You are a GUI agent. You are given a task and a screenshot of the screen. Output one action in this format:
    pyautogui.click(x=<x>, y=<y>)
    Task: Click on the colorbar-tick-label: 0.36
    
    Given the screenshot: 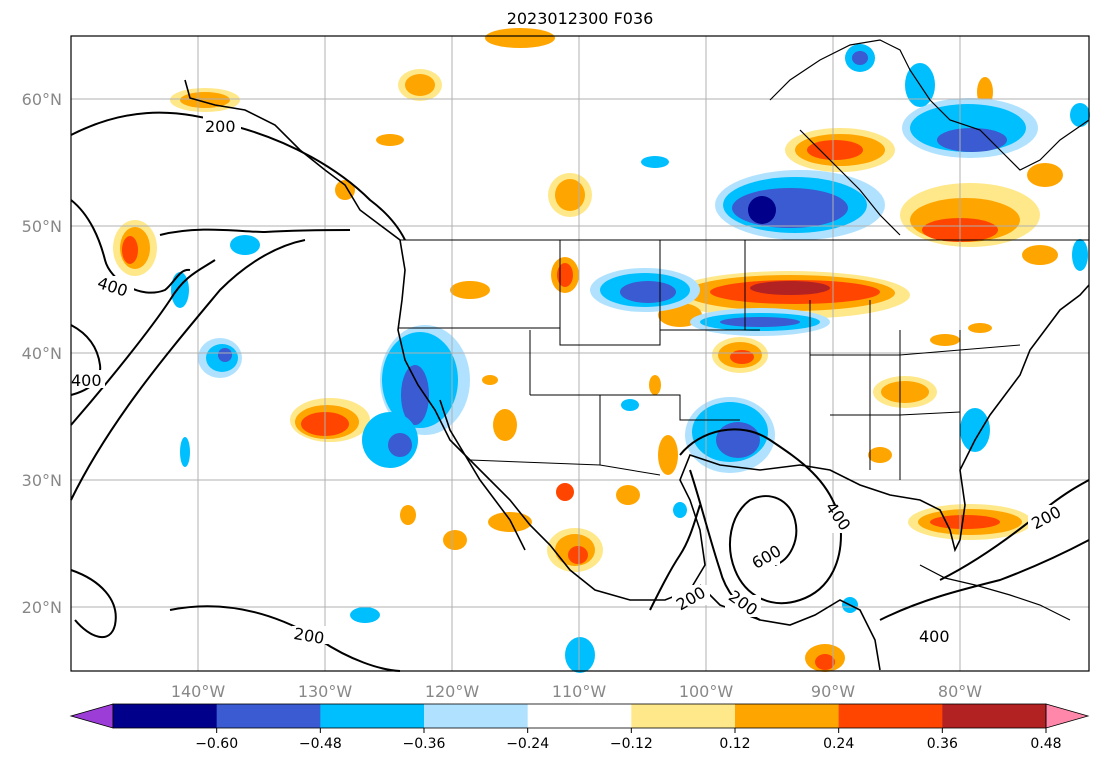 What is the action you would take?
    pyautogui.click(x=942, y=744)
    